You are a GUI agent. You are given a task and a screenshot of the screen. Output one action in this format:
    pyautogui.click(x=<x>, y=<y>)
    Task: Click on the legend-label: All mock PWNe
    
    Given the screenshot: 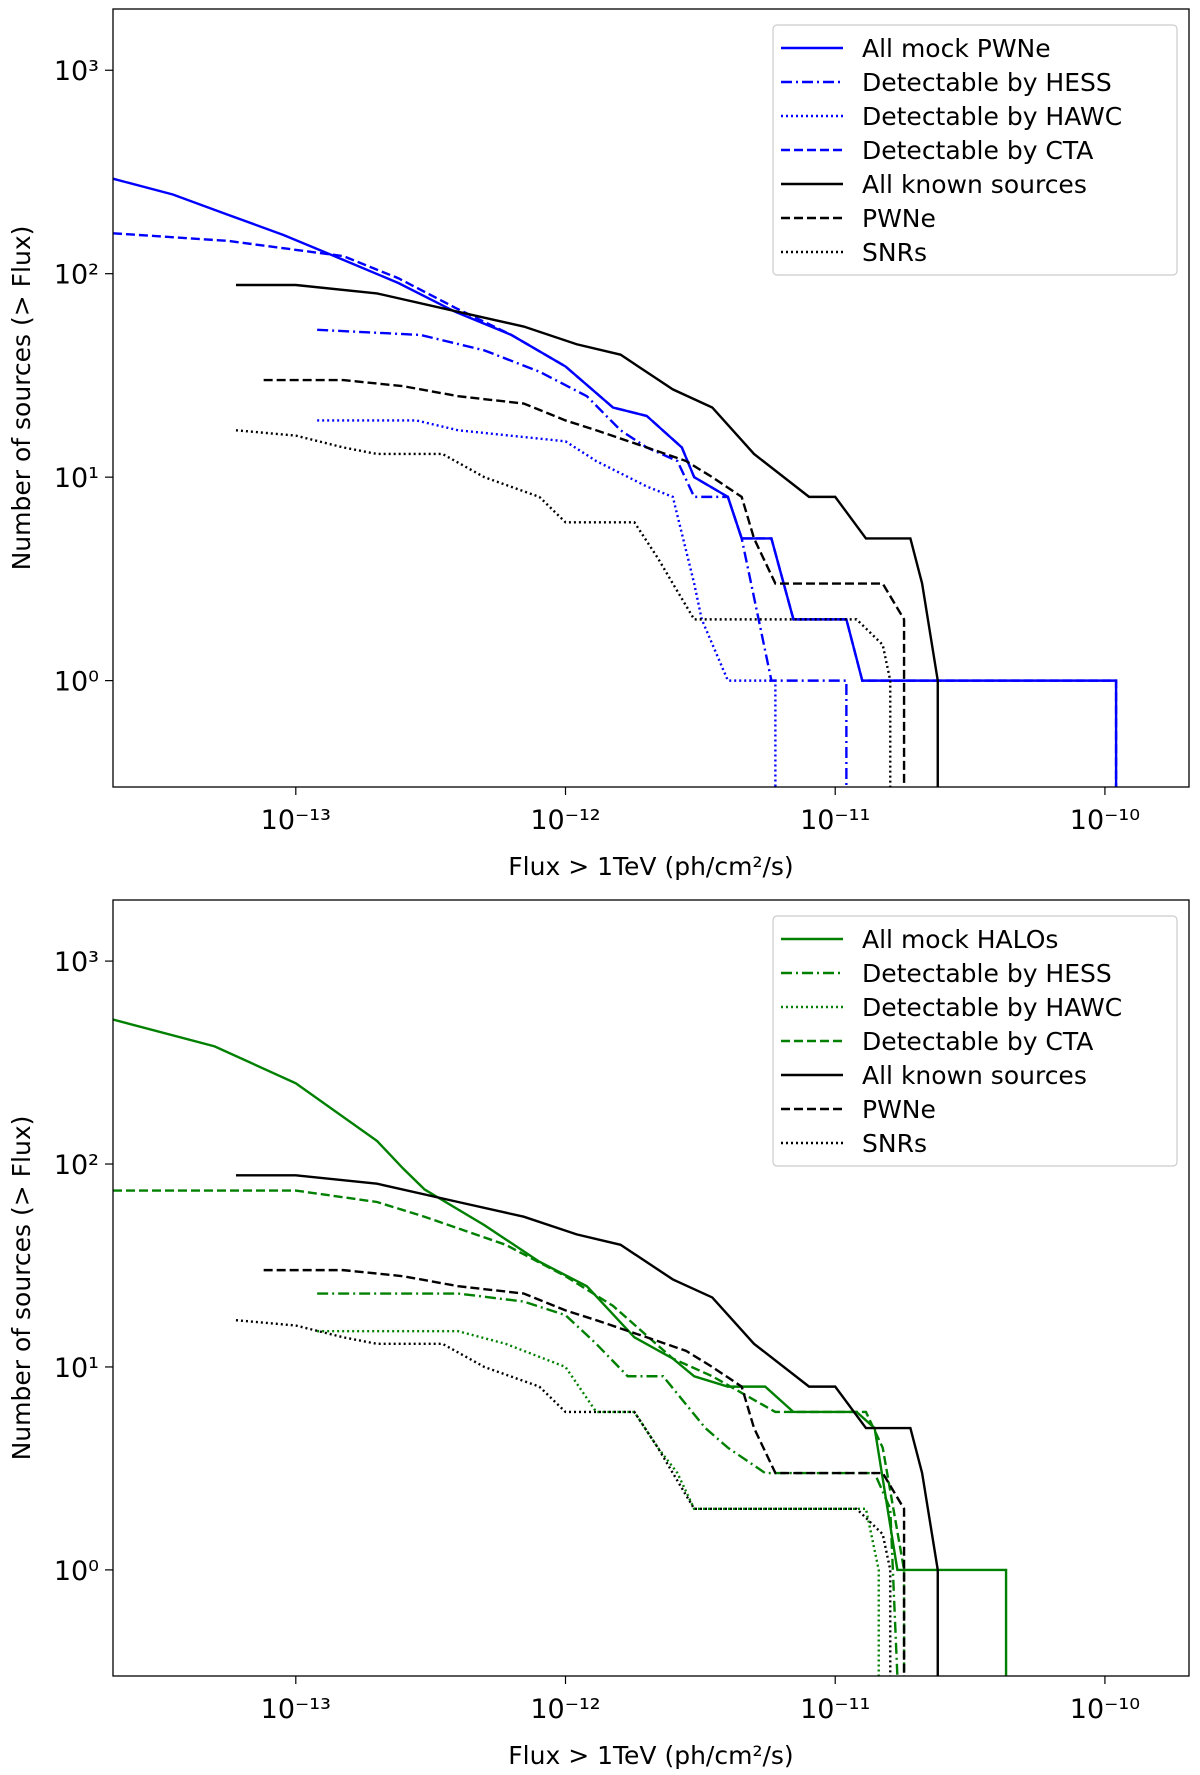 What is the action you would take?
    pyautogui.click(x=956, y=48)
    